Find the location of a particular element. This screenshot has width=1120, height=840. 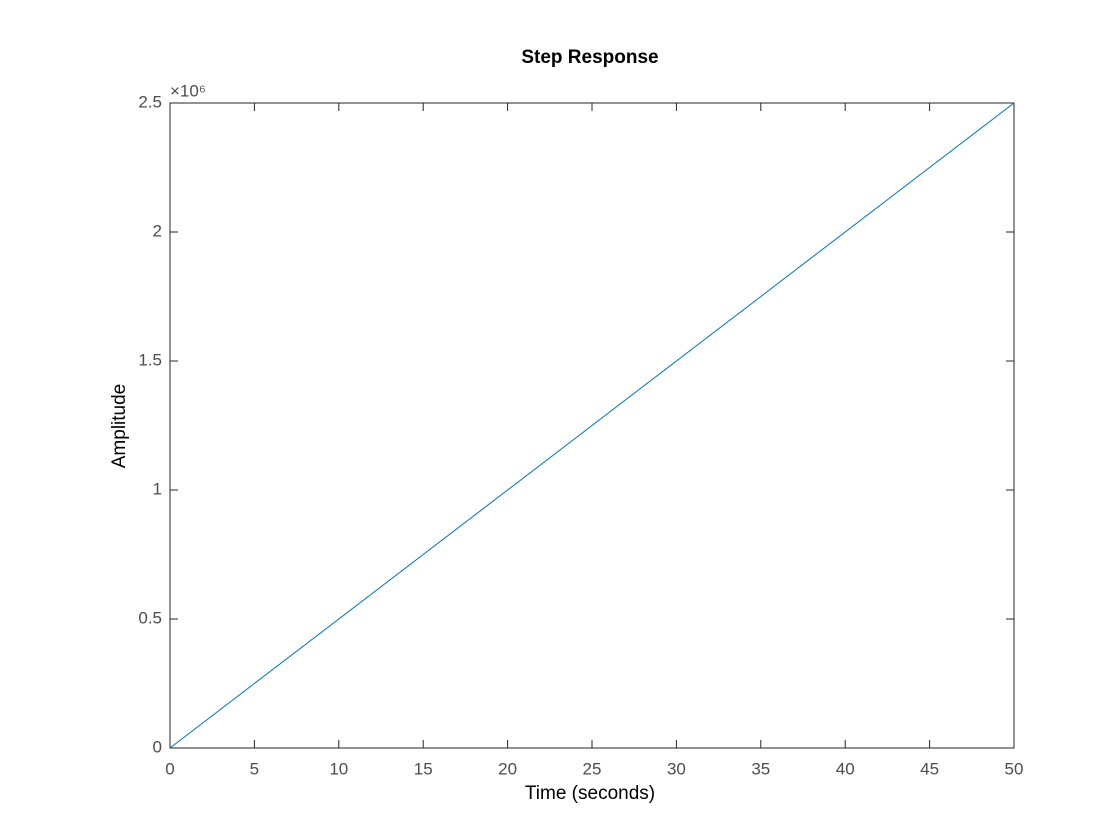

x-tick-label: 0 is located at coordinates (169, 768).